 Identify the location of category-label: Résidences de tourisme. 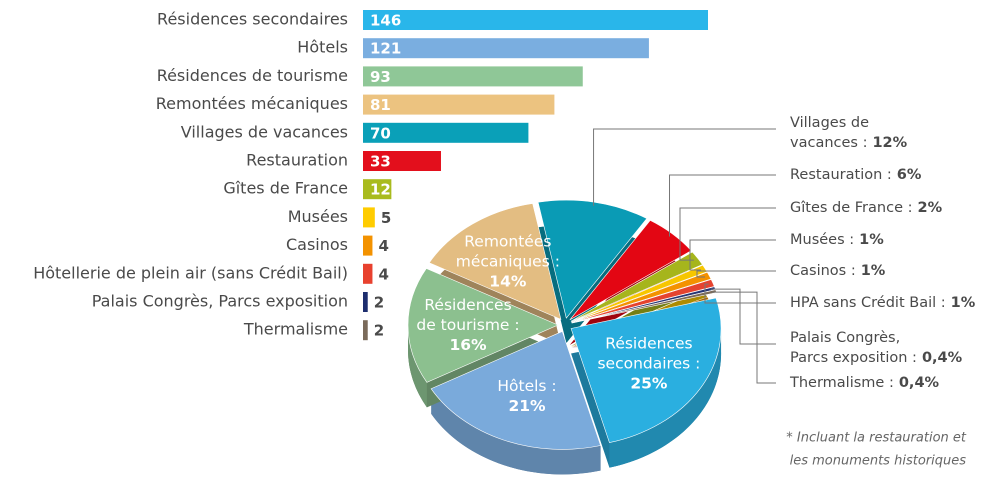
(252, 75).